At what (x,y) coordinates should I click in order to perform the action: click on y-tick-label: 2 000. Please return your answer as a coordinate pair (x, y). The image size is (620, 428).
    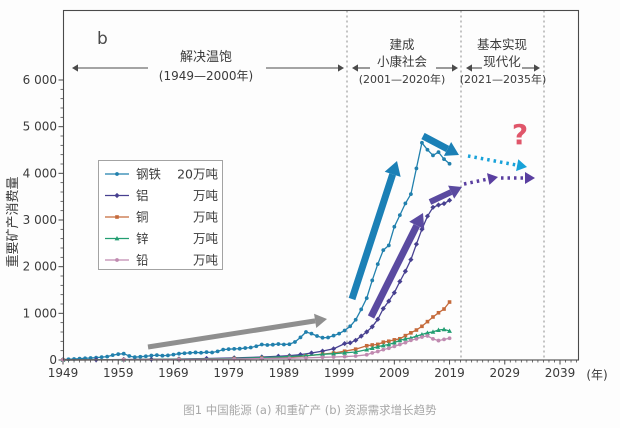
    Looking at the image, I should click on (40, 267).